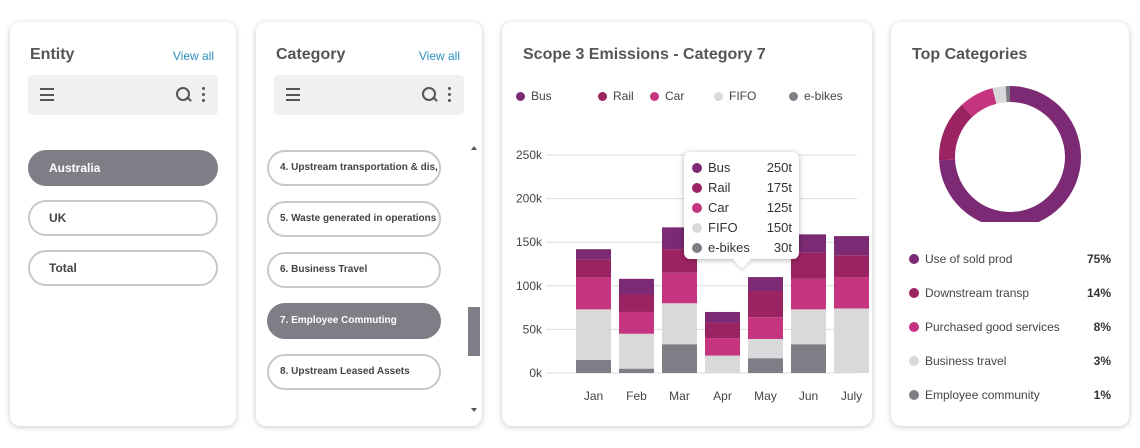 This screenshot has height=448, width=1140. What do you see at coordinates (1010, 362) in the screenshot?
I see `top-category-row: Business travel 3%` at bounding box center [1010, 362].